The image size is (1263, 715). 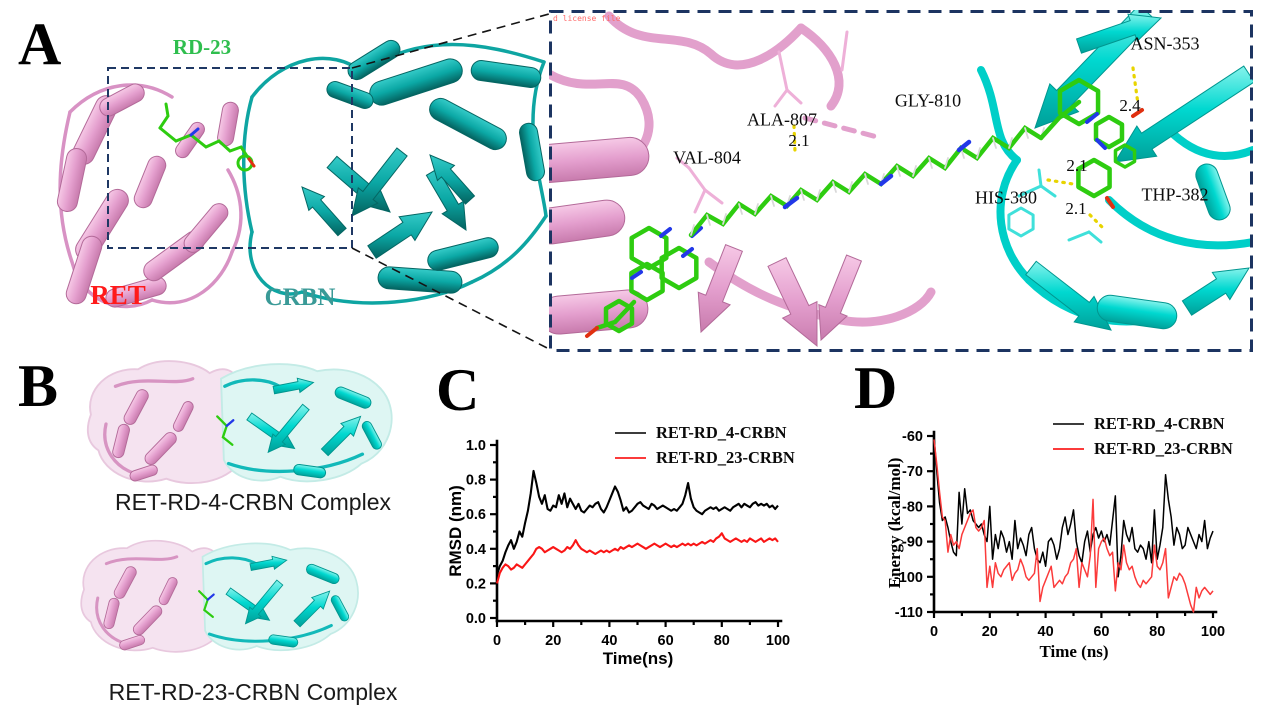 What do you see at coordinates (476, 550) in the screenshot?
I see `svg-text: 0.4` at bounding box center [476, 550].